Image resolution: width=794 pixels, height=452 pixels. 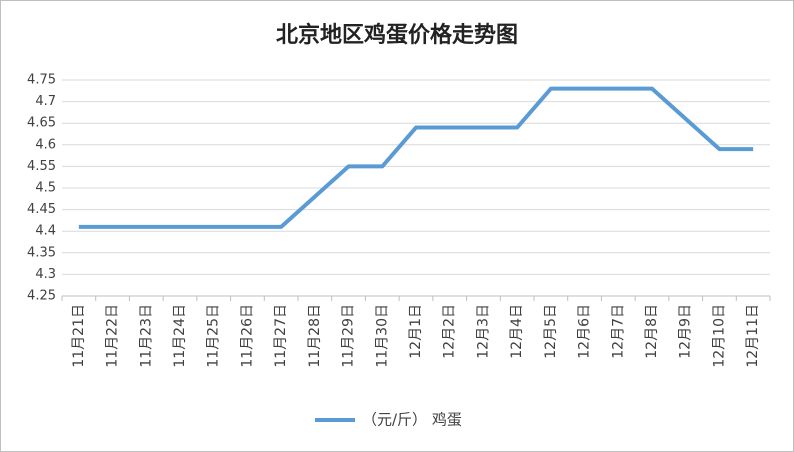 I want to click on y-tick-label: 4.4, so click(x=45, y=231).